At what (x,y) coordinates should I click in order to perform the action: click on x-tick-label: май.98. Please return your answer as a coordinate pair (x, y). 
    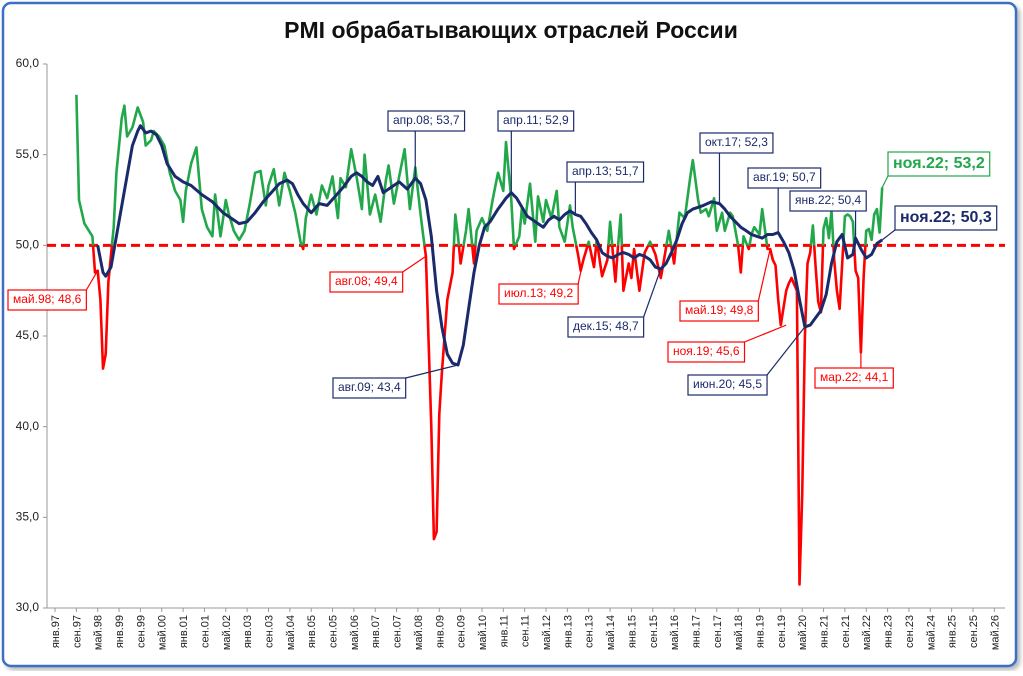
    Looking at the image, I should click on (99, 632).